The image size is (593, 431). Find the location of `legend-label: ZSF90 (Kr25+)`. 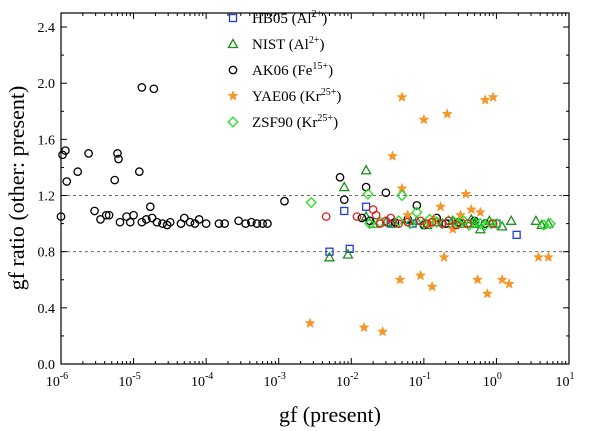

legend-label: ZSF90 (Kr25+) is located at coordinates (295, 122).